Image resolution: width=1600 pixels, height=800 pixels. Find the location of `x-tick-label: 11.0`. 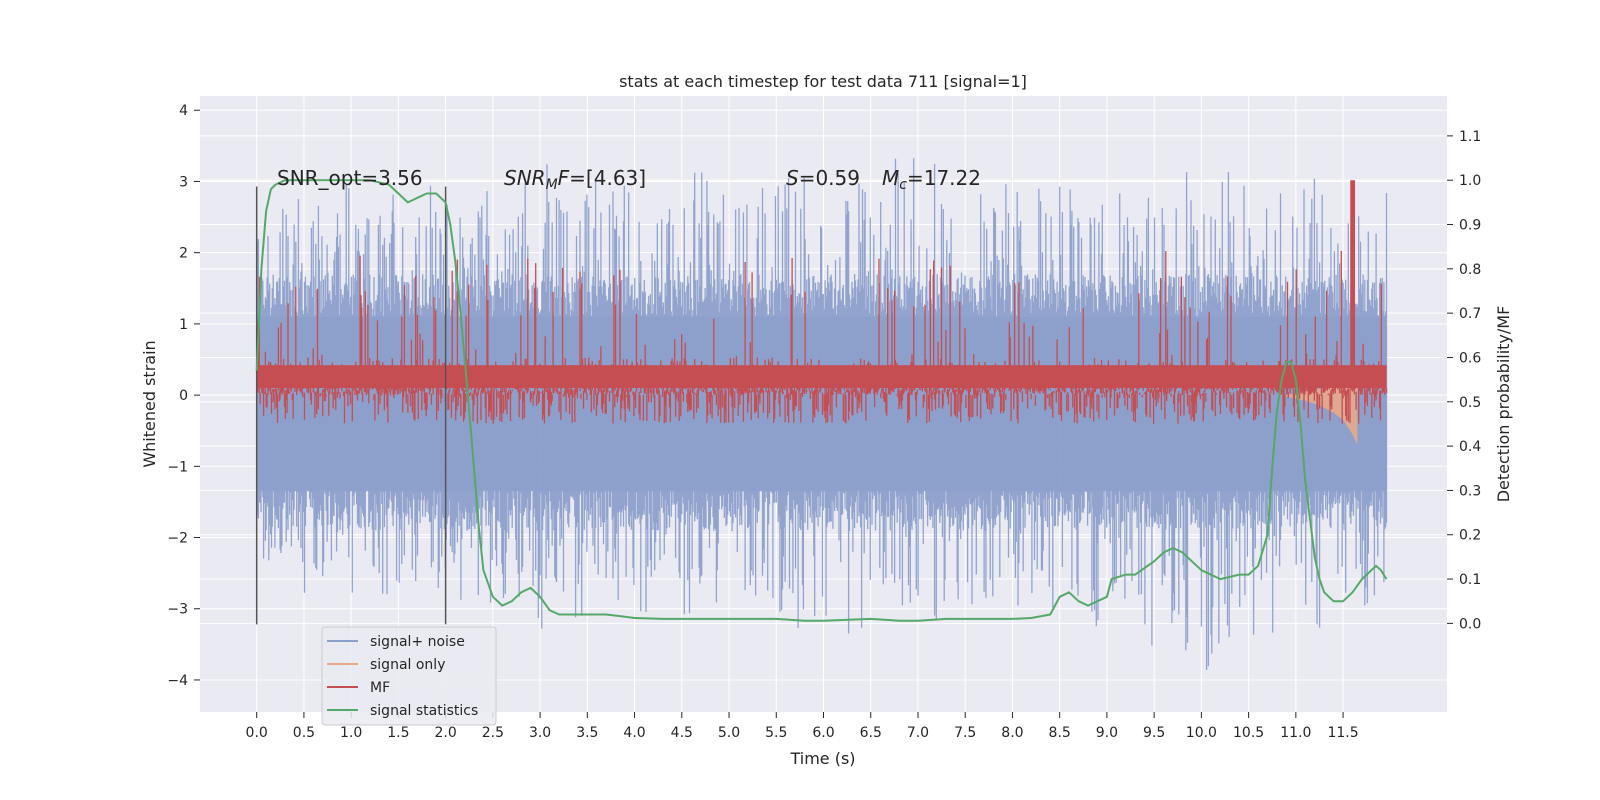

x-tick-label: 11.0 is located at coordinates (1295, 733).